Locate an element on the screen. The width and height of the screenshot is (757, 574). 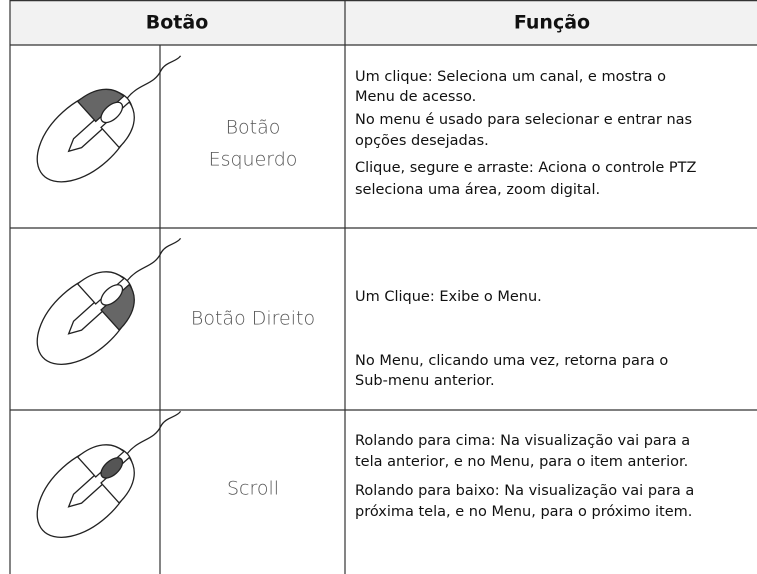
button-label: Scroll is located at coordinates (253, 489).